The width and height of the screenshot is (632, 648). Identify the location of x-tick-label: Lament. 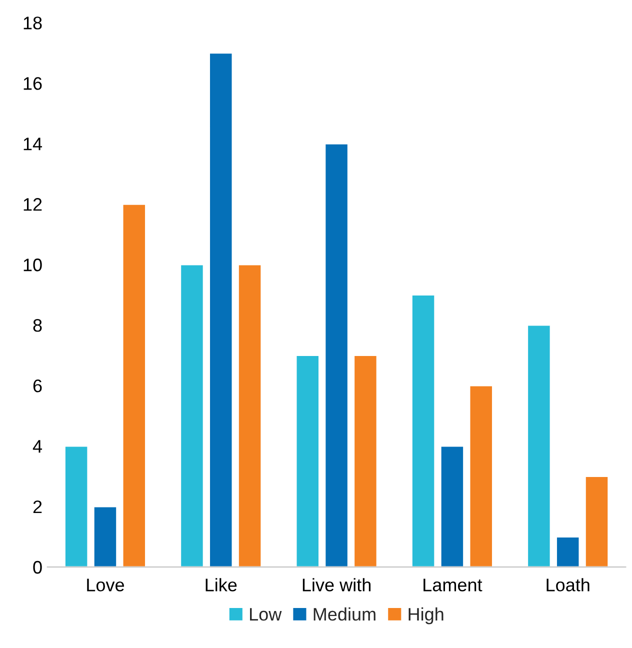
(453, 585).